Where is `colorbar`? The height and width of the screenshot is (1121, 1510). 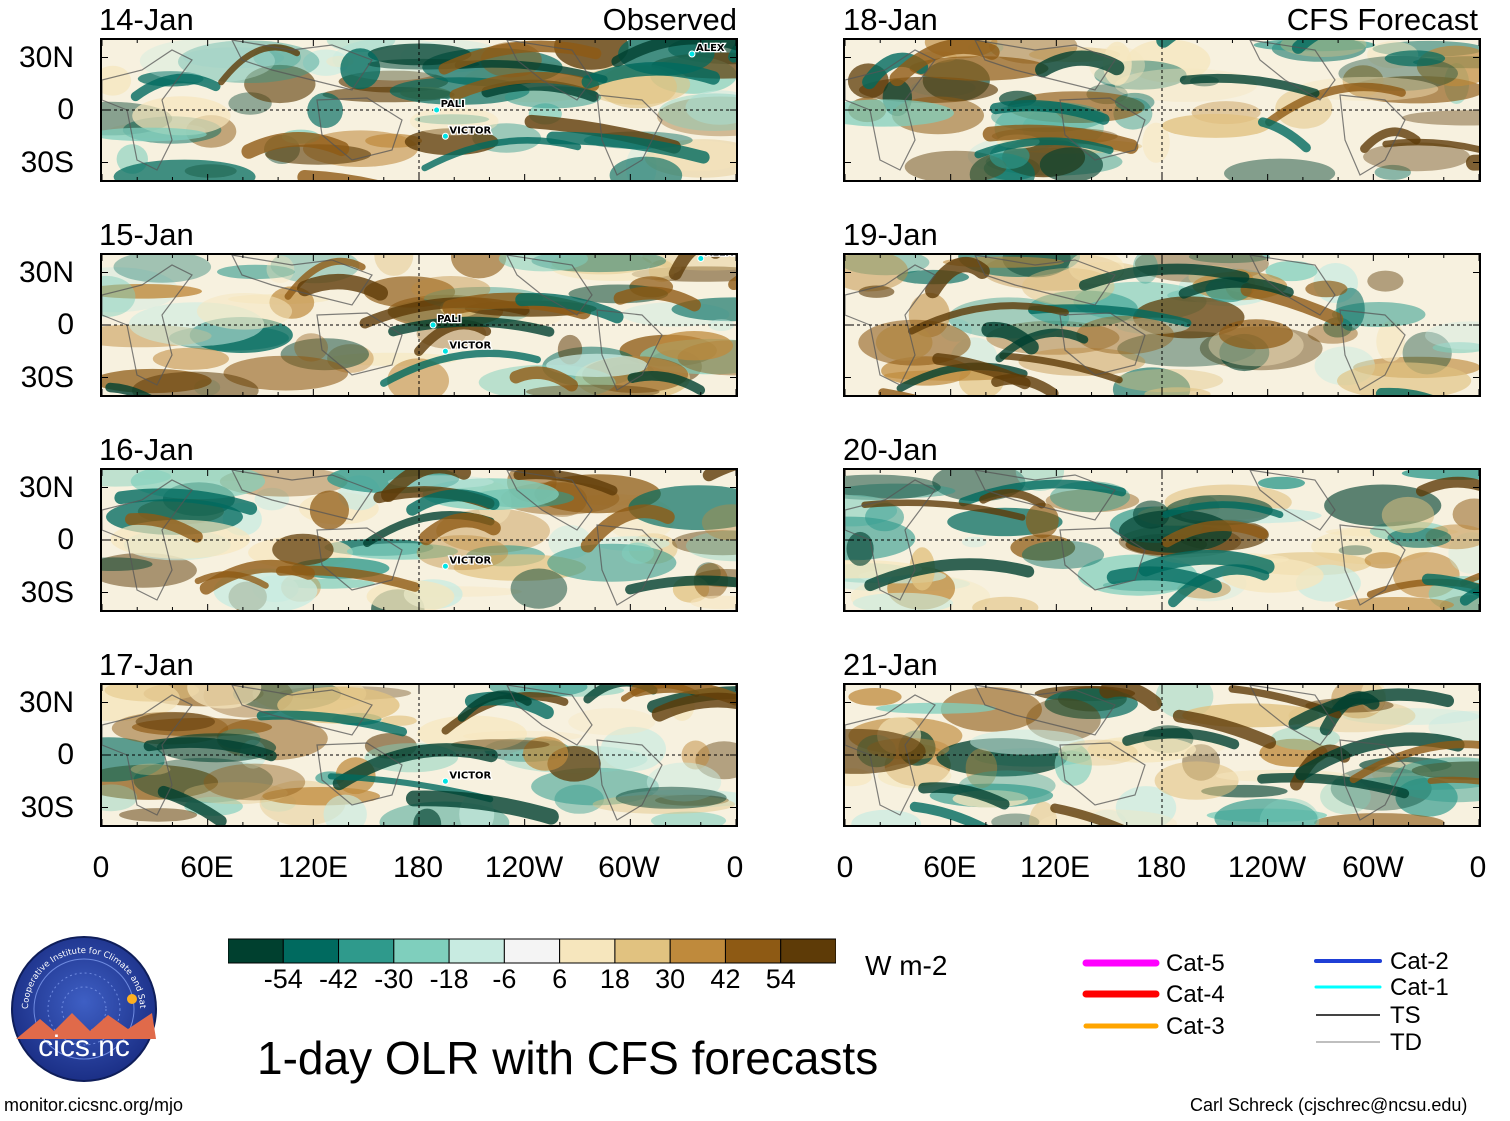
colorbar is located at coordinates (532, 951).